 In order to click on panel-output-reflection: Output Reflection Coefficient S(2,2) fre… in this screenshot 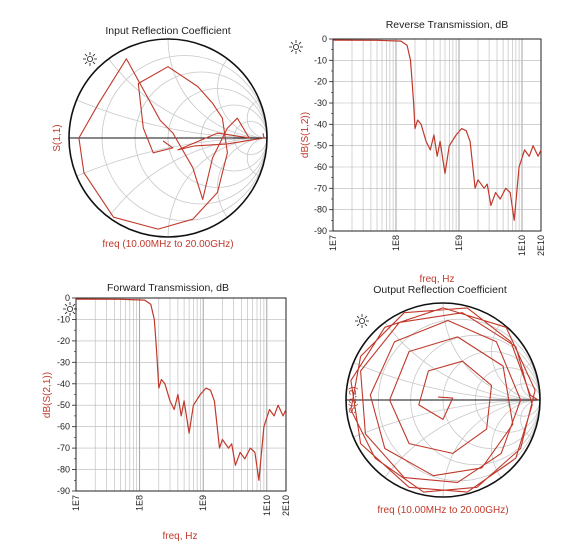, I will do `click(443, 400)`.